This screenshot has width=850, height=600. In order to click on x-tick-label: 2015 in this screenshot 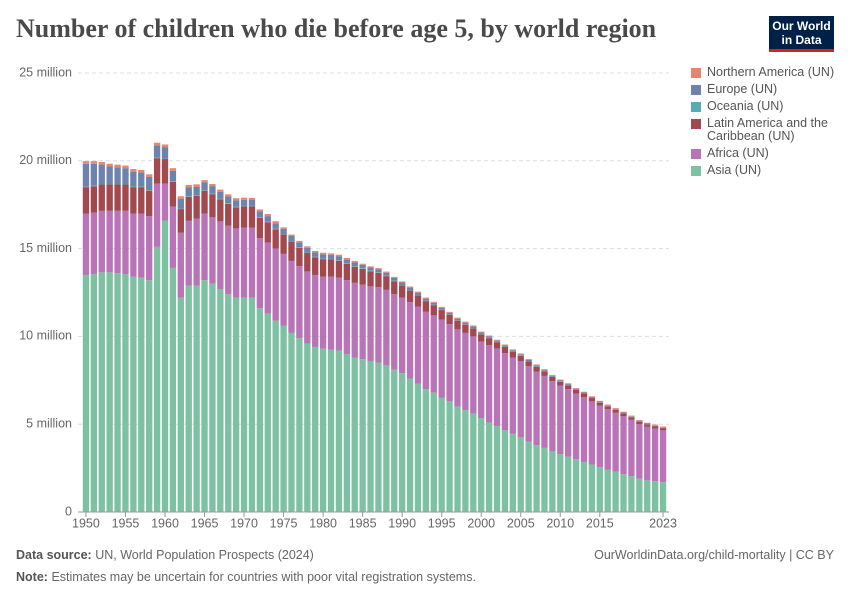, I will do `click(600, 523)`.